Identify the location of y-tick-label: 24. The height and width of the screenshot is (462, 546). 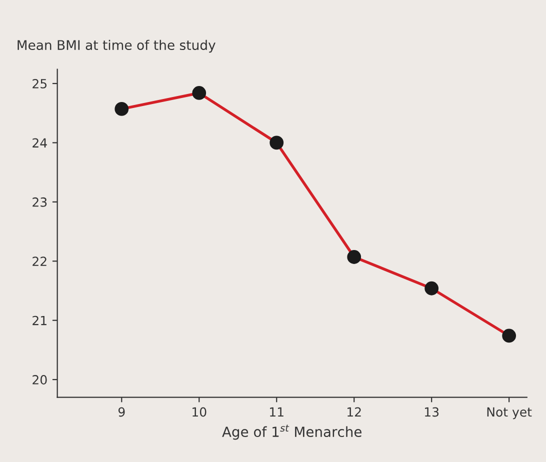
(39, 143).